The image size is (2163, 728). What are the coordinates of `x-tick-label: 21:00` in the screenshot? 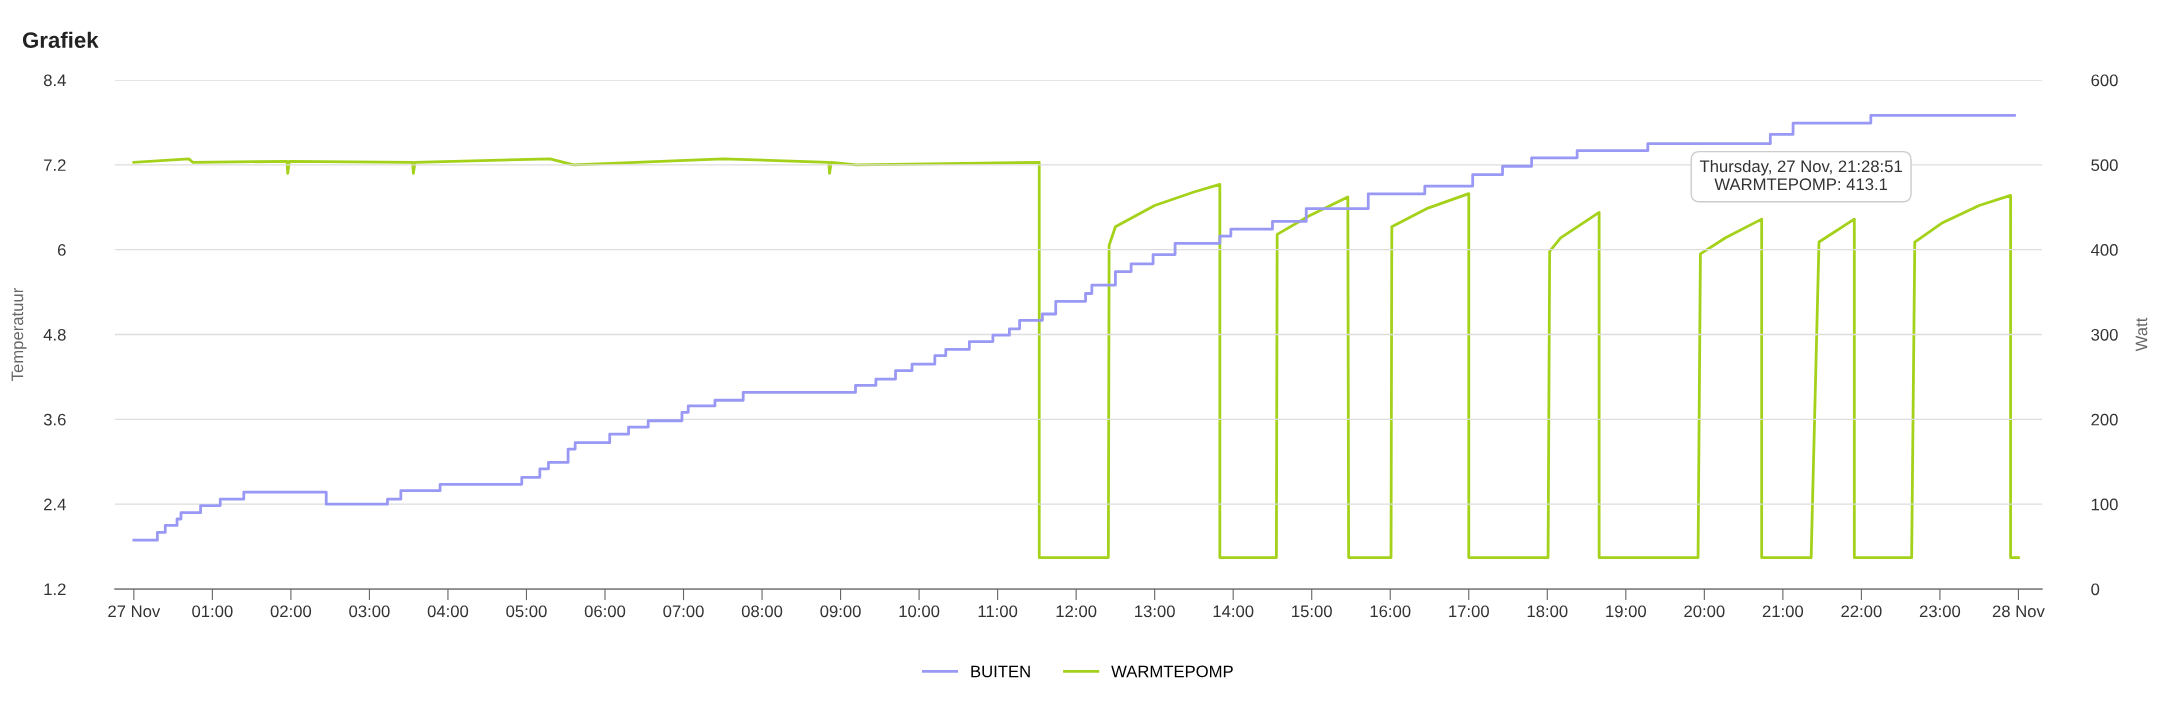 It's located at (1783, 611).